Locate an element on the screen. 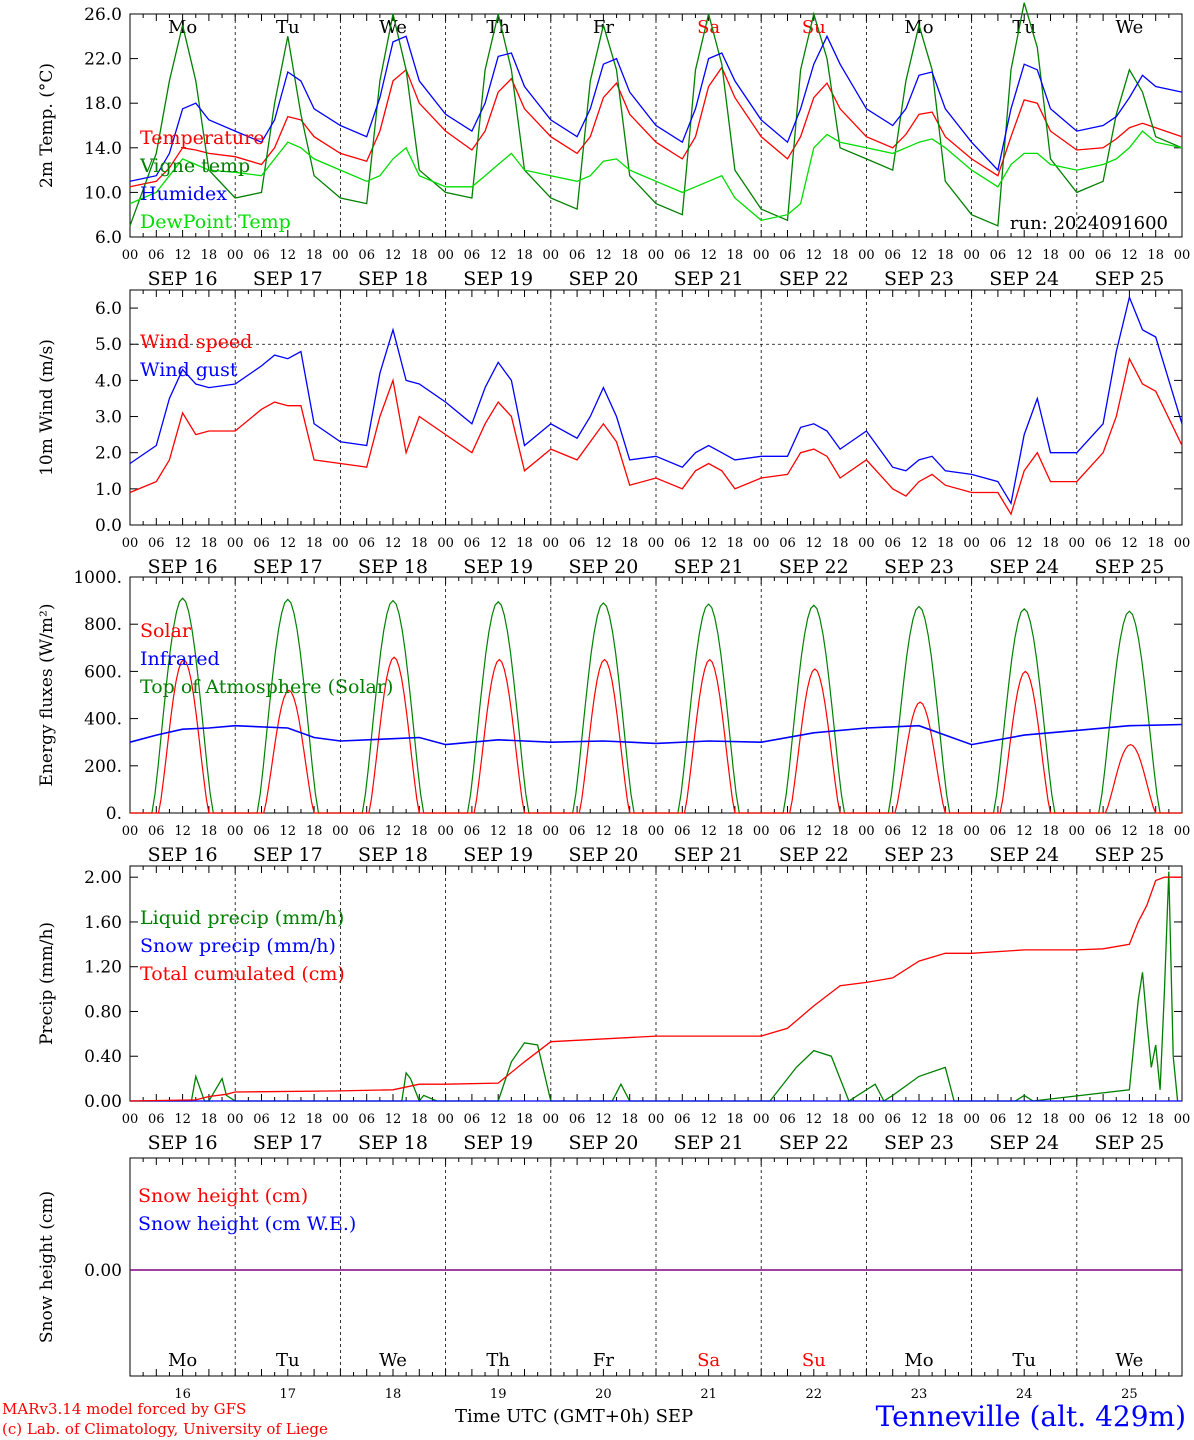 The width and height of the screenshot is (1194, 1440). day-number-label: 16 is located at coordinates (182, 1393).